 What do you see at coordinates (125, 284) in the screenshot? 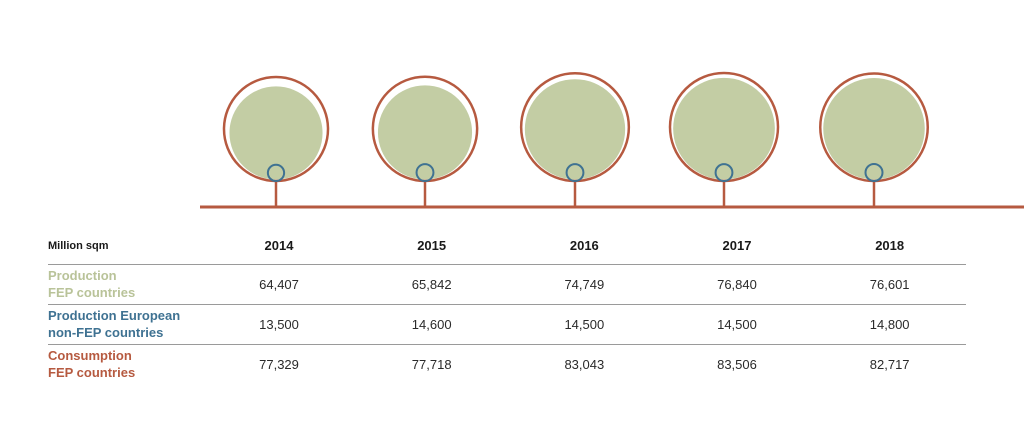
I see `row-label-production-fep: Production FEP countries` at bounding box center [125, 284].